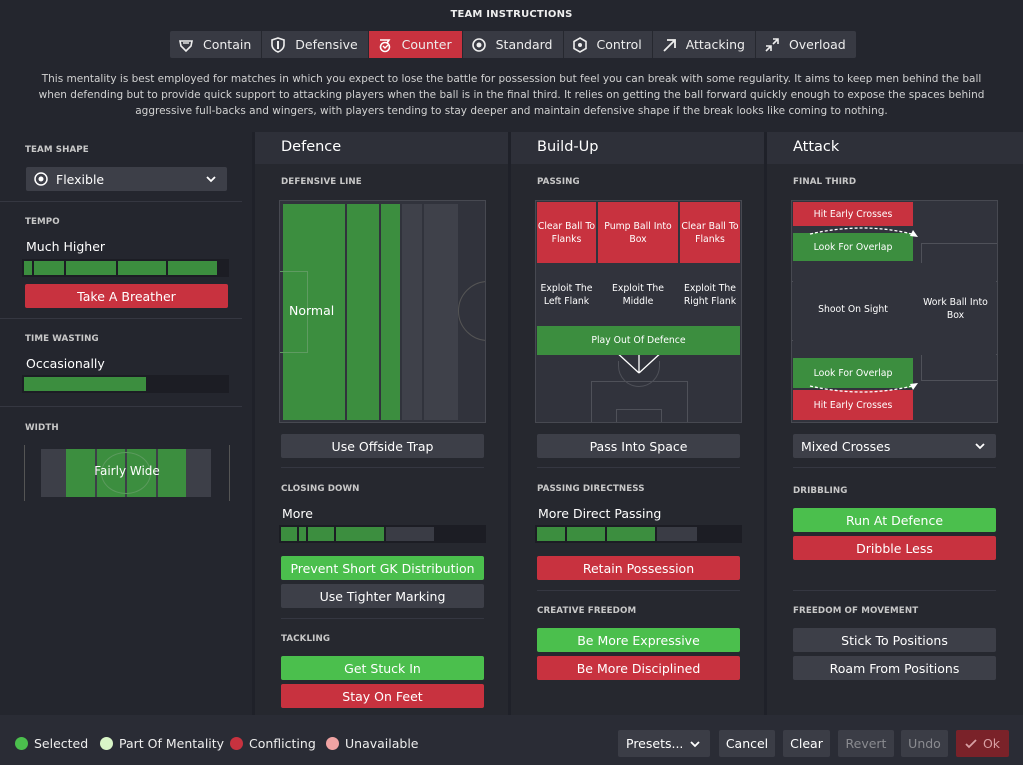  What do you see at coordinates (924, 743) in the screenshot?
I see `undo-button: Undo` at bounding box center [924, 743].